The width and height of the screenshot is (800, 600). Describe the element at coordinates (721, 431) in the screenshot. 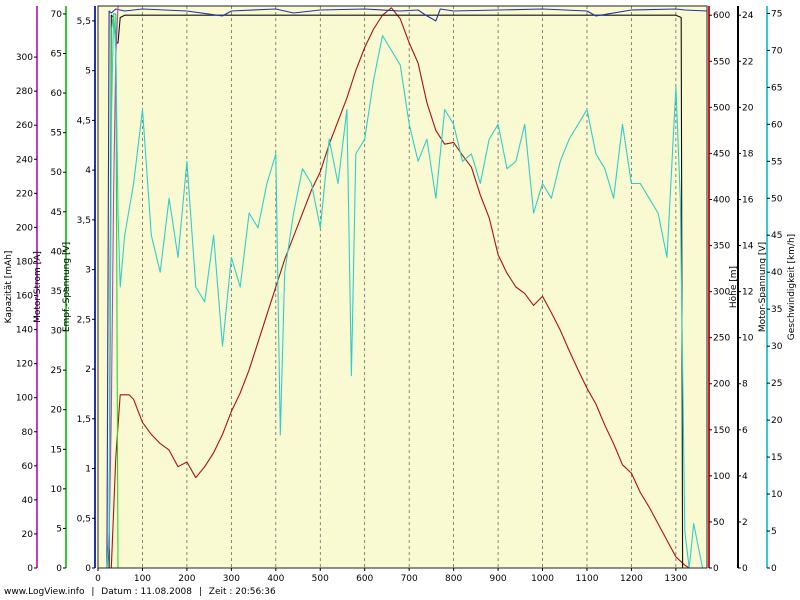

I see `tick-label-hoehe-150: 150` at that location.